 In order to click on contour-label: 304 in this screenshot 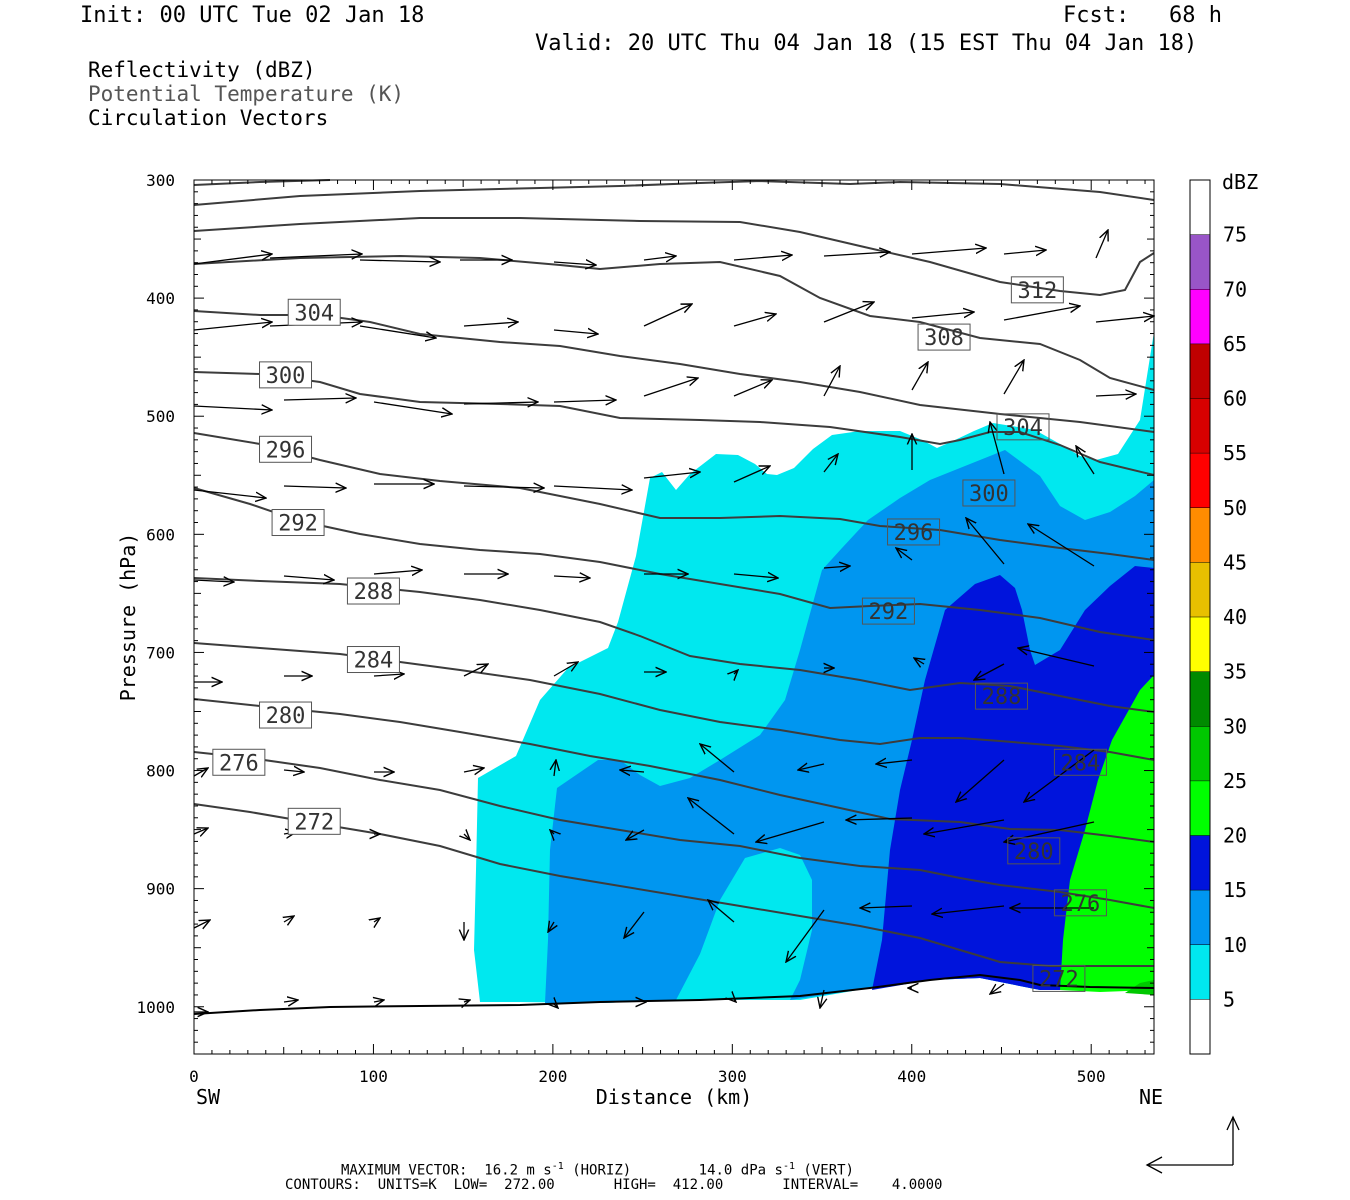, I will do `click(1023, 428)`.